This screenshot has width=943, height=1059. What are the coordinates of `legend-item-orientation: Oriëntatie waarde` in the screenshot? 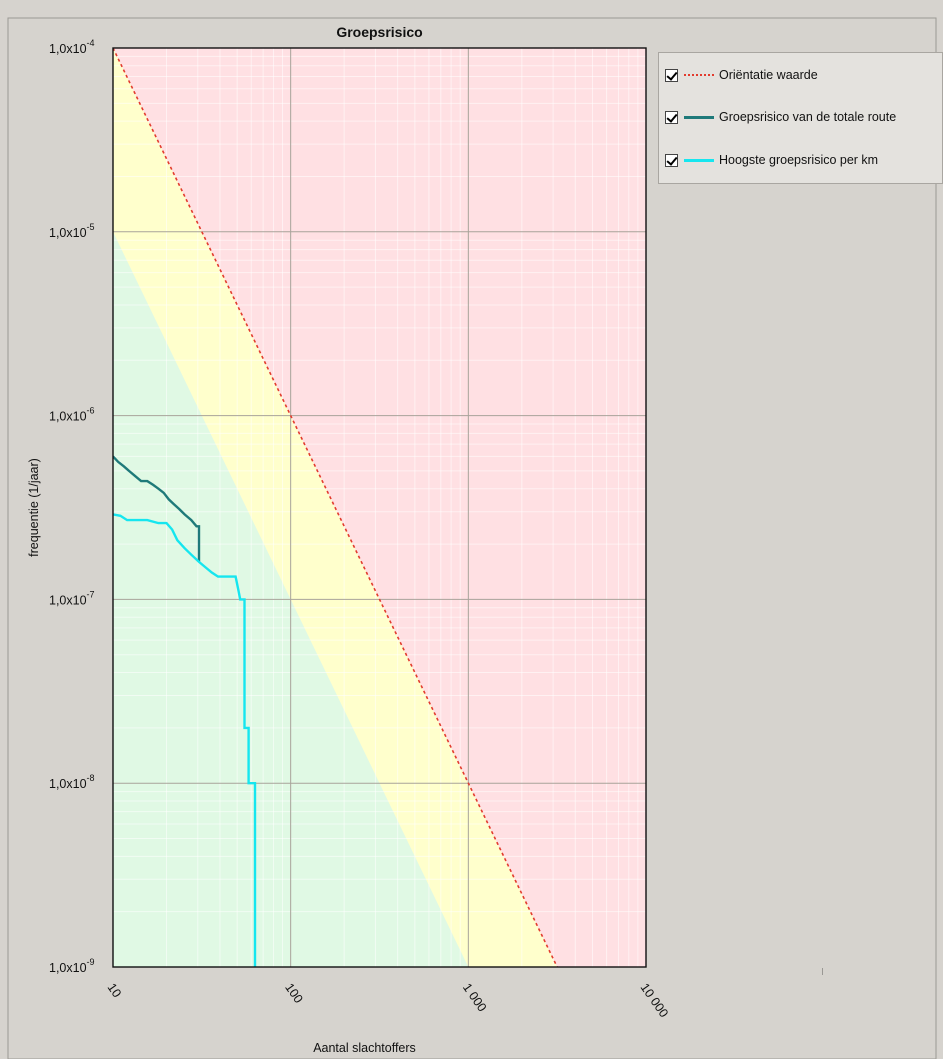 It's located at (741, 75).